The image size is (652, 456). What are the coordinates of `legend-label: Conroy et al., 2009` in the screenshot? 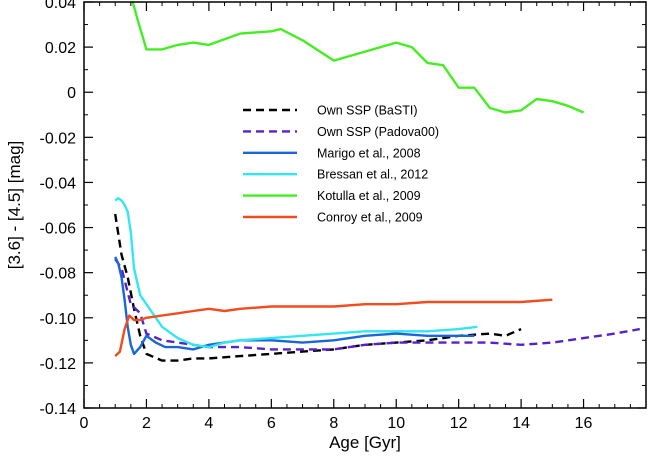 It's located at (370, 218).